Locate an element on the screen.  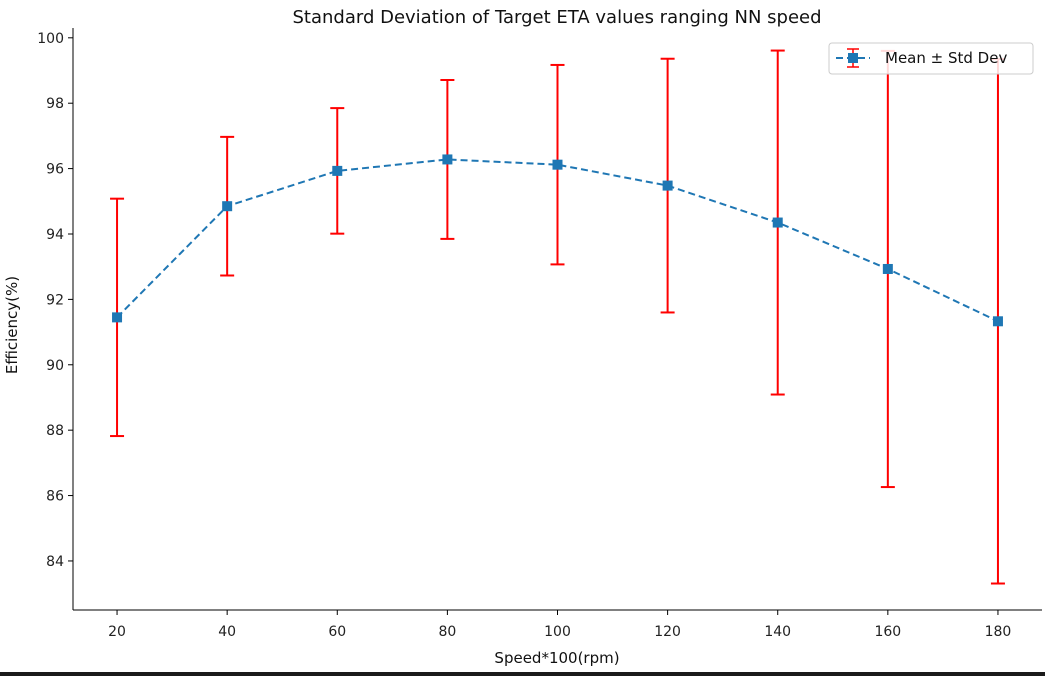
x-tick-label: 120 is located at coordinates (667, 632).